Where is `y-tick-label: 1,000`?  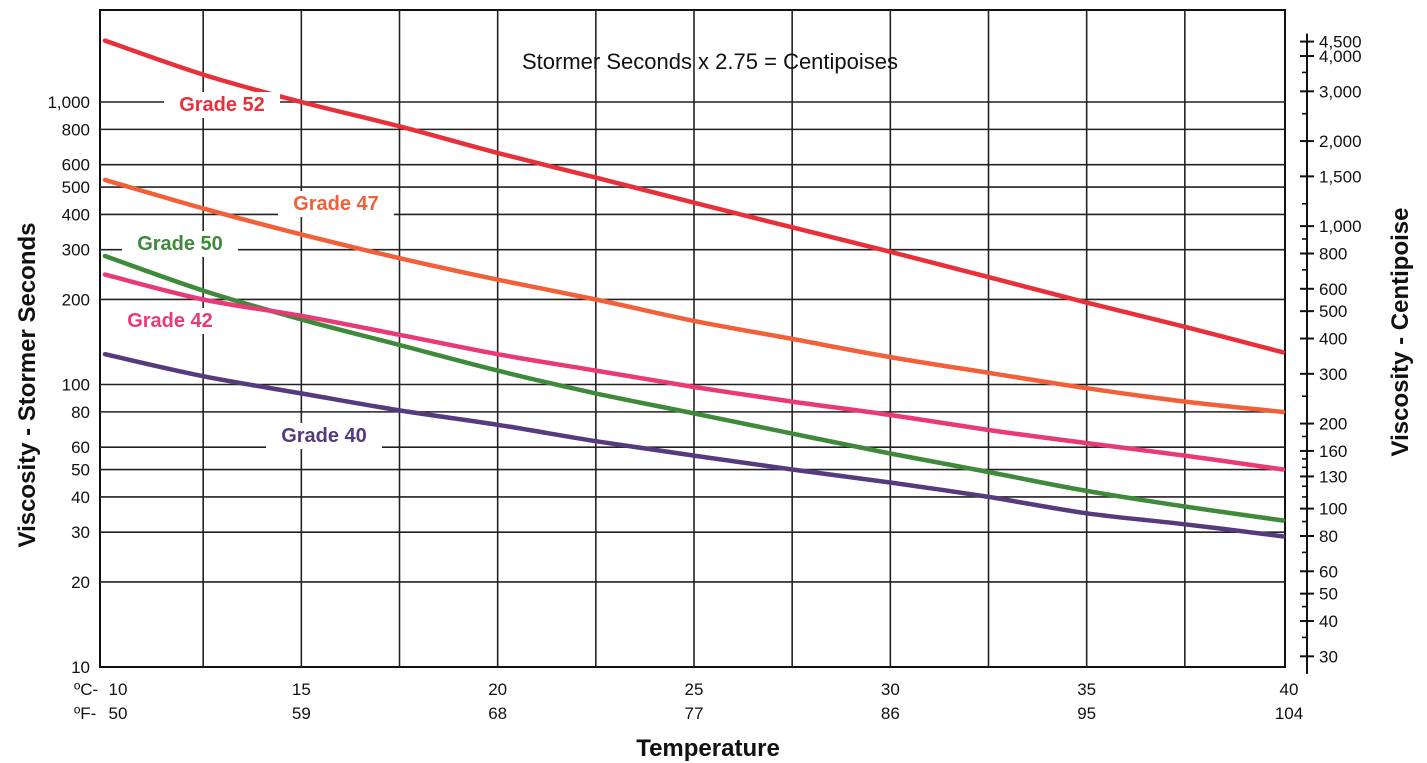 y-tick-label: 1,000 is located at coordinates (68, 102).